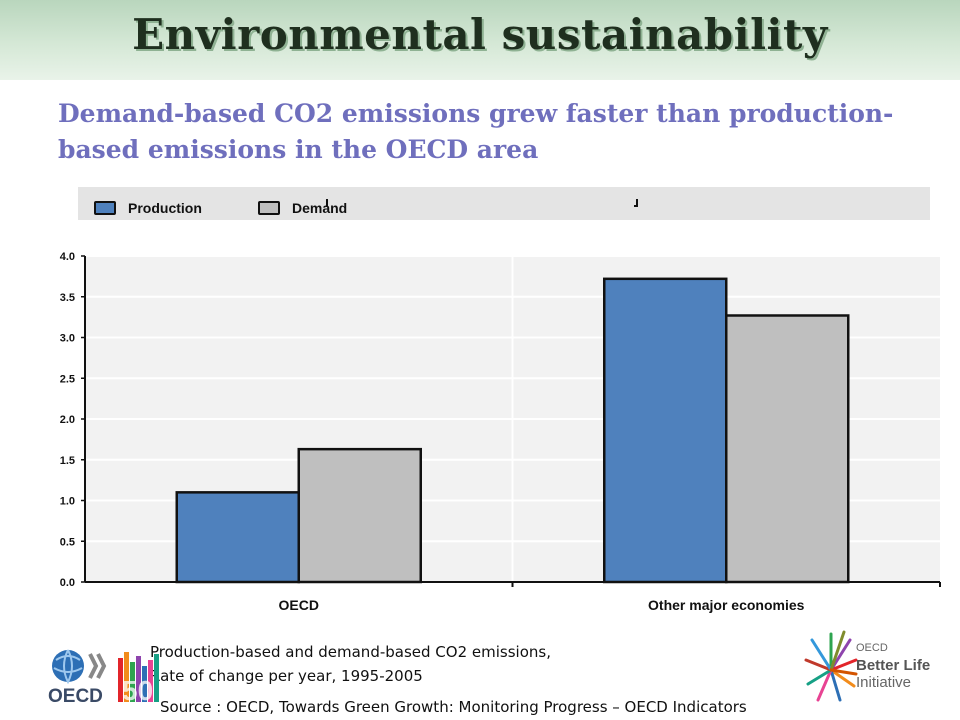 Image resolution: width=960 pixels, height=720 pixels. What do you see at coordinates (831, 666) in the screenshot?
I see `better-life-logo-mark` at bounding box center [831, 666].